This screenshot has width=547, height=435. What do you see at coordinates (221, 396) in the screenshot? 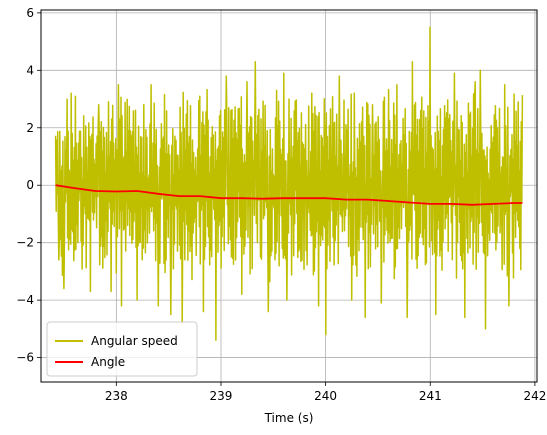
I see `x-tick-label: 239` at bounding box center [221, 396].